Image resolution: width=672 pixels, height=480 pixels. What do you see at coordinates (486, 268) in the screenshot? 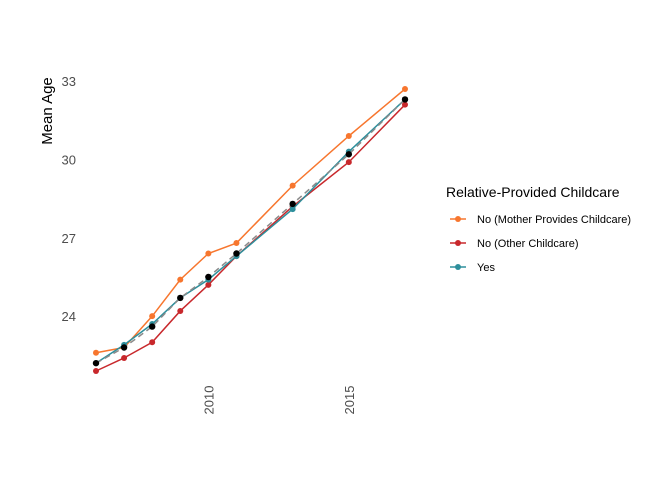
I see `legend-label: Yes` at bounding box center [486, 268].